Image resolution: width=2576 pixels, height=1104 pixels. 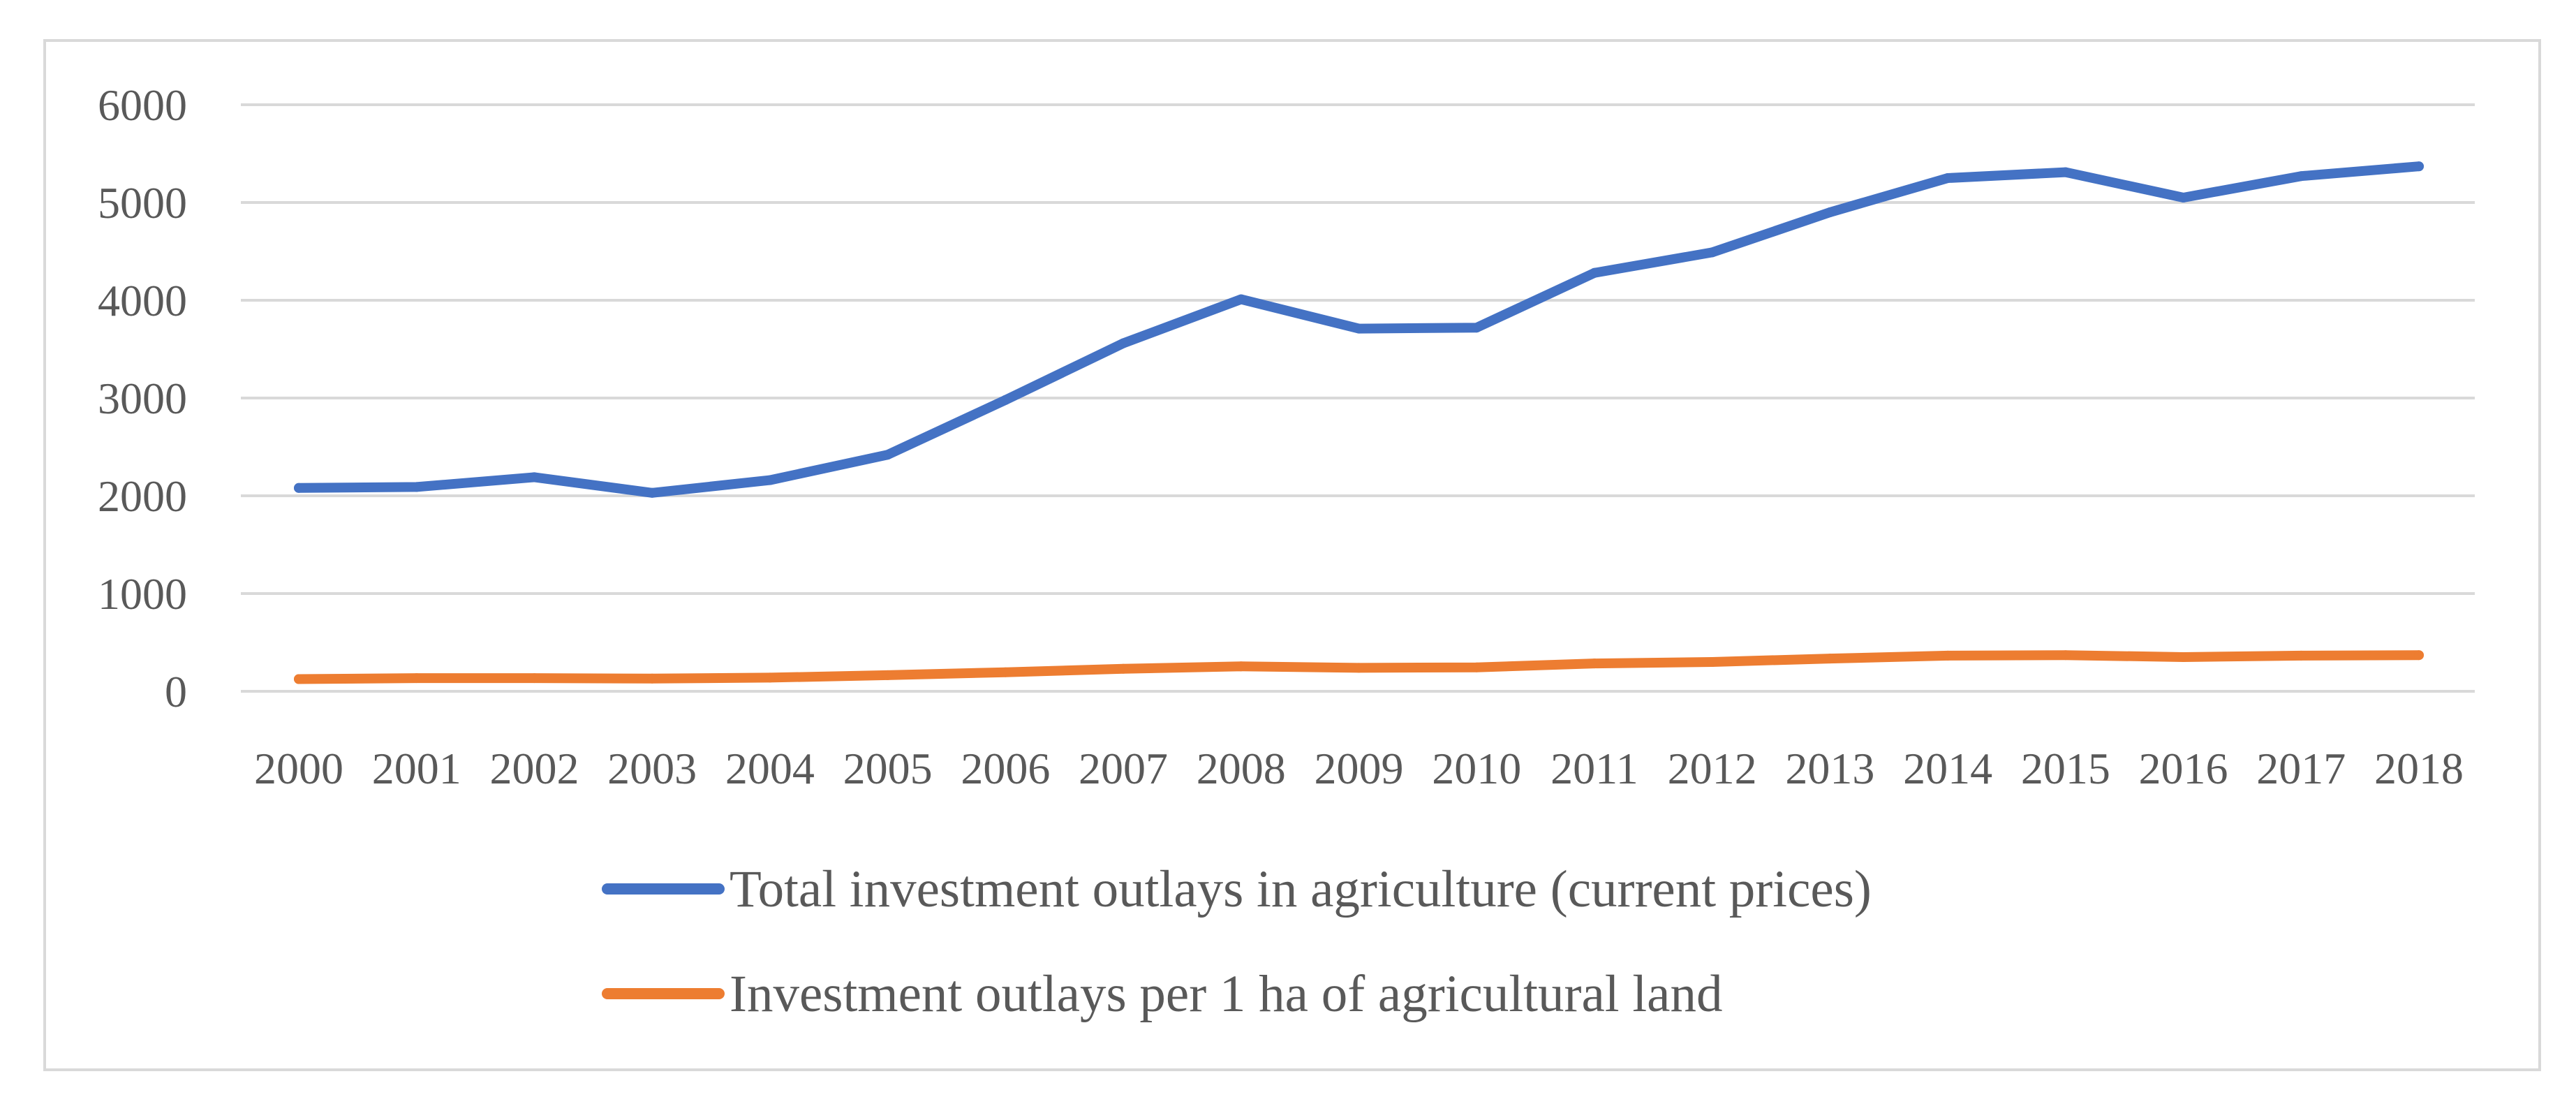 I want to click on x-tick-label: 2014, so click(x=1947, y=768).